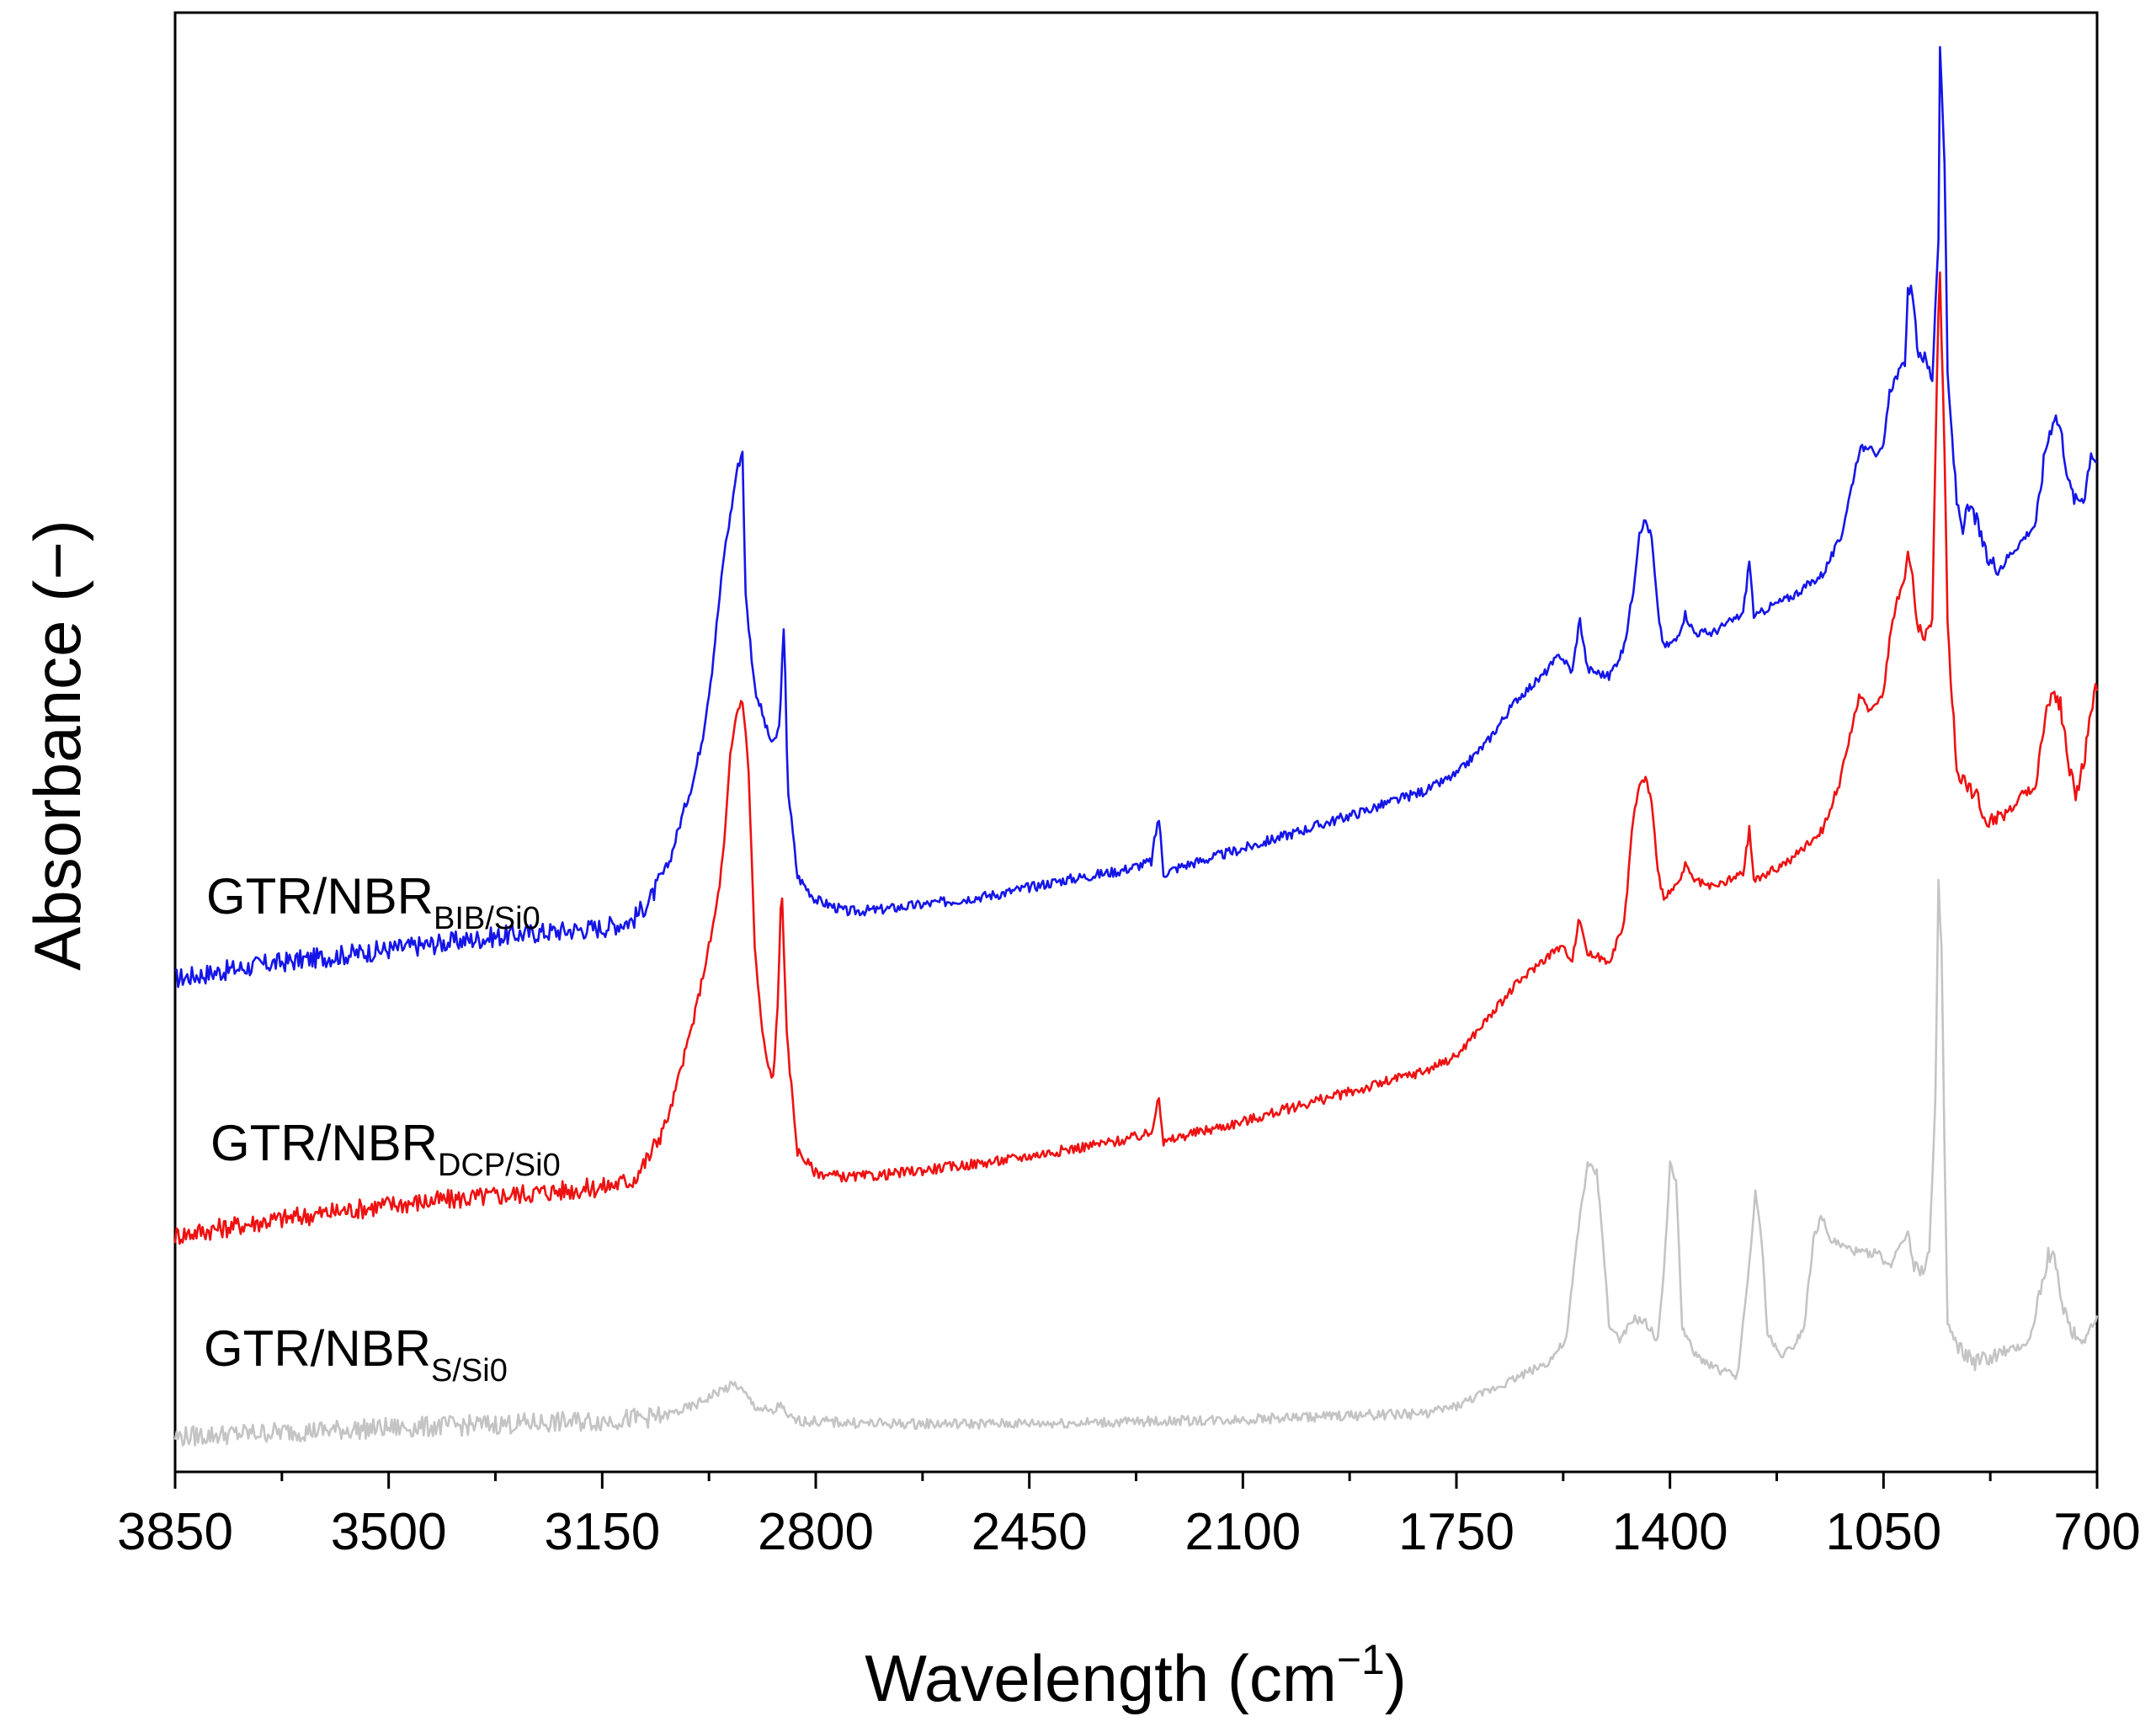 Image resolution: width=2156 pixels, height=1727 pixels. I want to click on x-tick-label: 2100, so click(1243, 1532).